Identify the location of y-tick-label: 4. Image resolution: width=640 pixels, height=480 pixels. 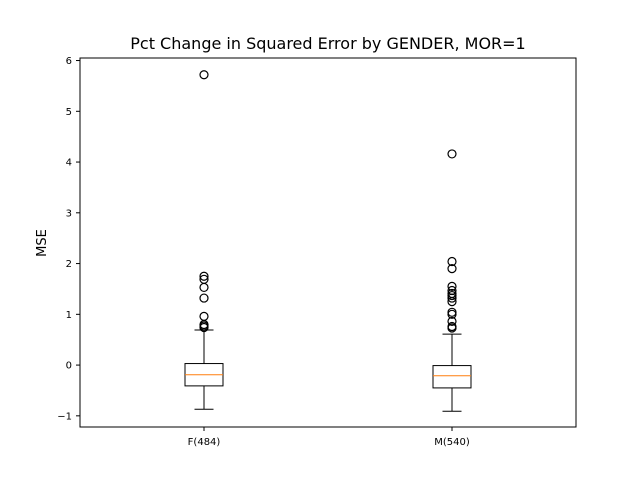
(69, 163).